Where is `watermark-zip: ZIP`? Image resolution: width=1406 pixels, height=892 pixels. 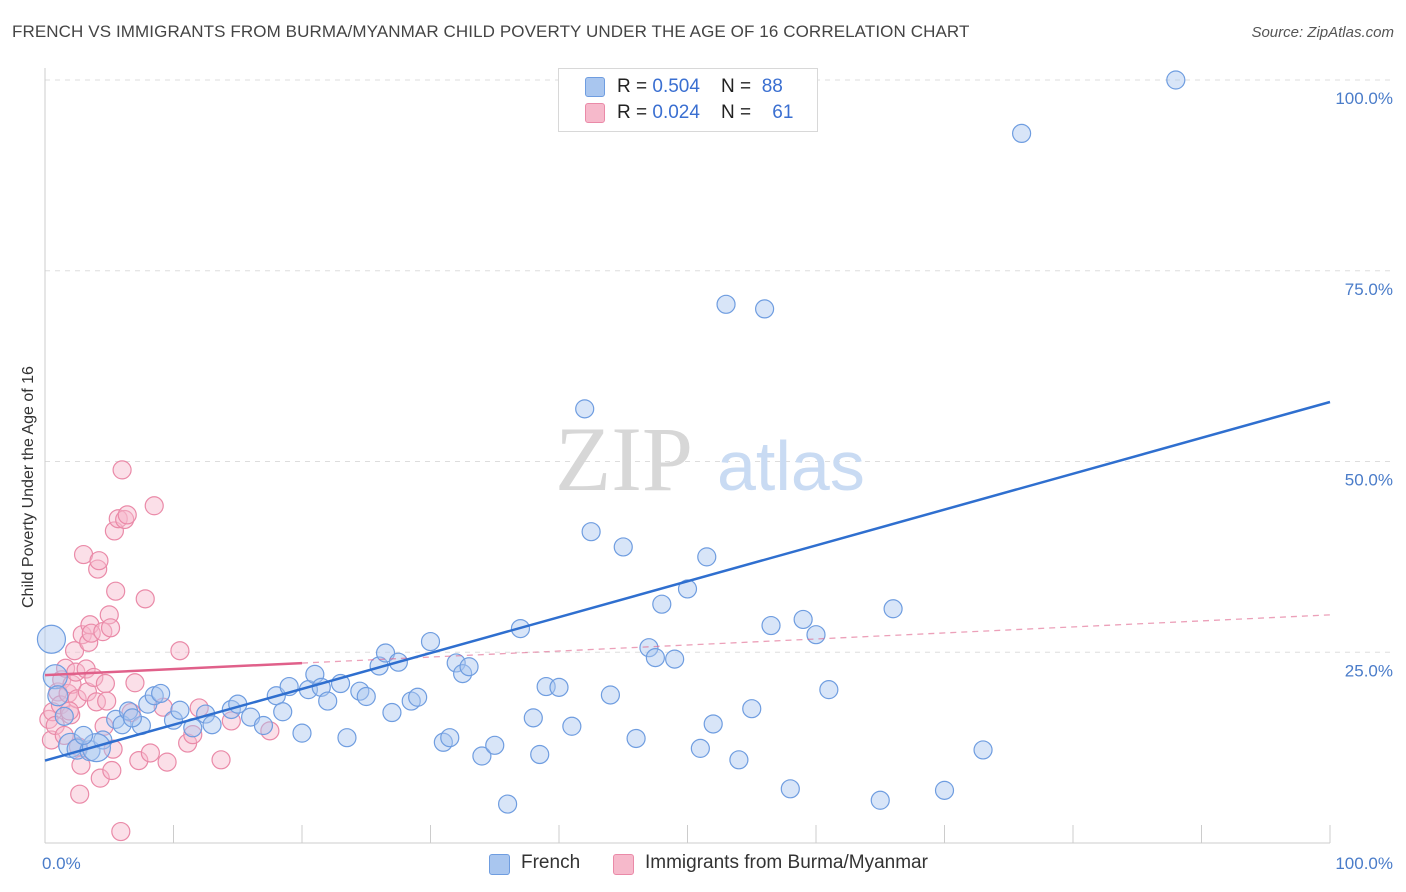
watermark-zip: ZIP is located at coordinates (624, 459).